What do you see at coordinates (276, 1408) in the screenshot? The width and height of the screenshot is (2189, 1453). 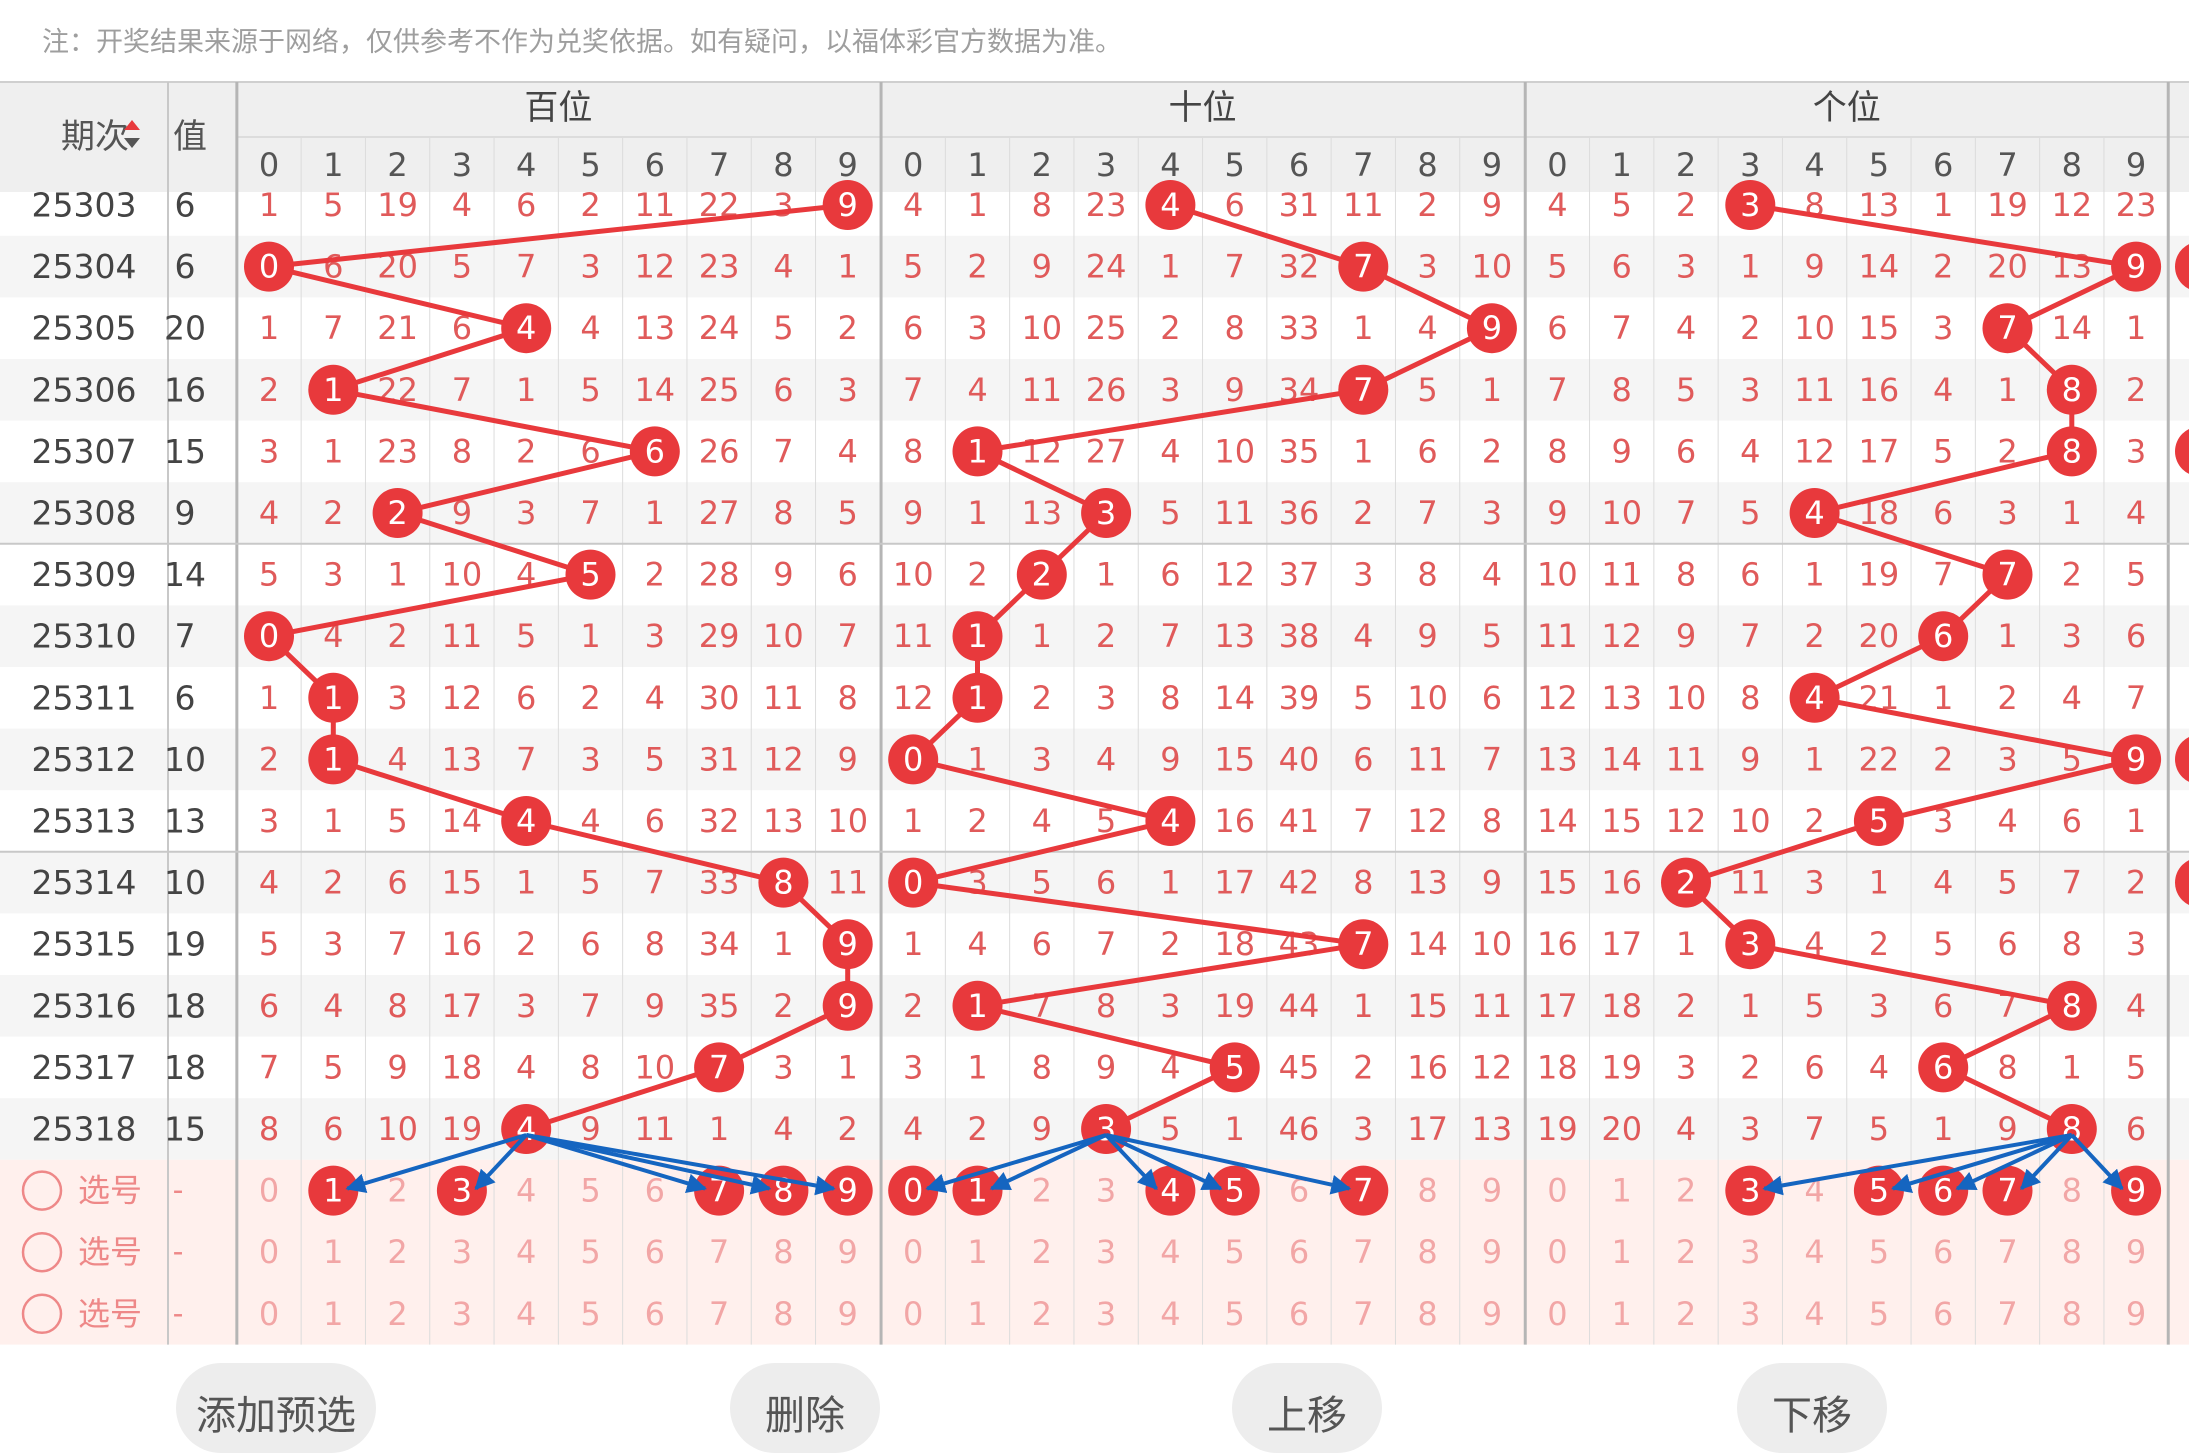 I see `add-preselect-button: 添加预选` at bounding box center [276, 1408].